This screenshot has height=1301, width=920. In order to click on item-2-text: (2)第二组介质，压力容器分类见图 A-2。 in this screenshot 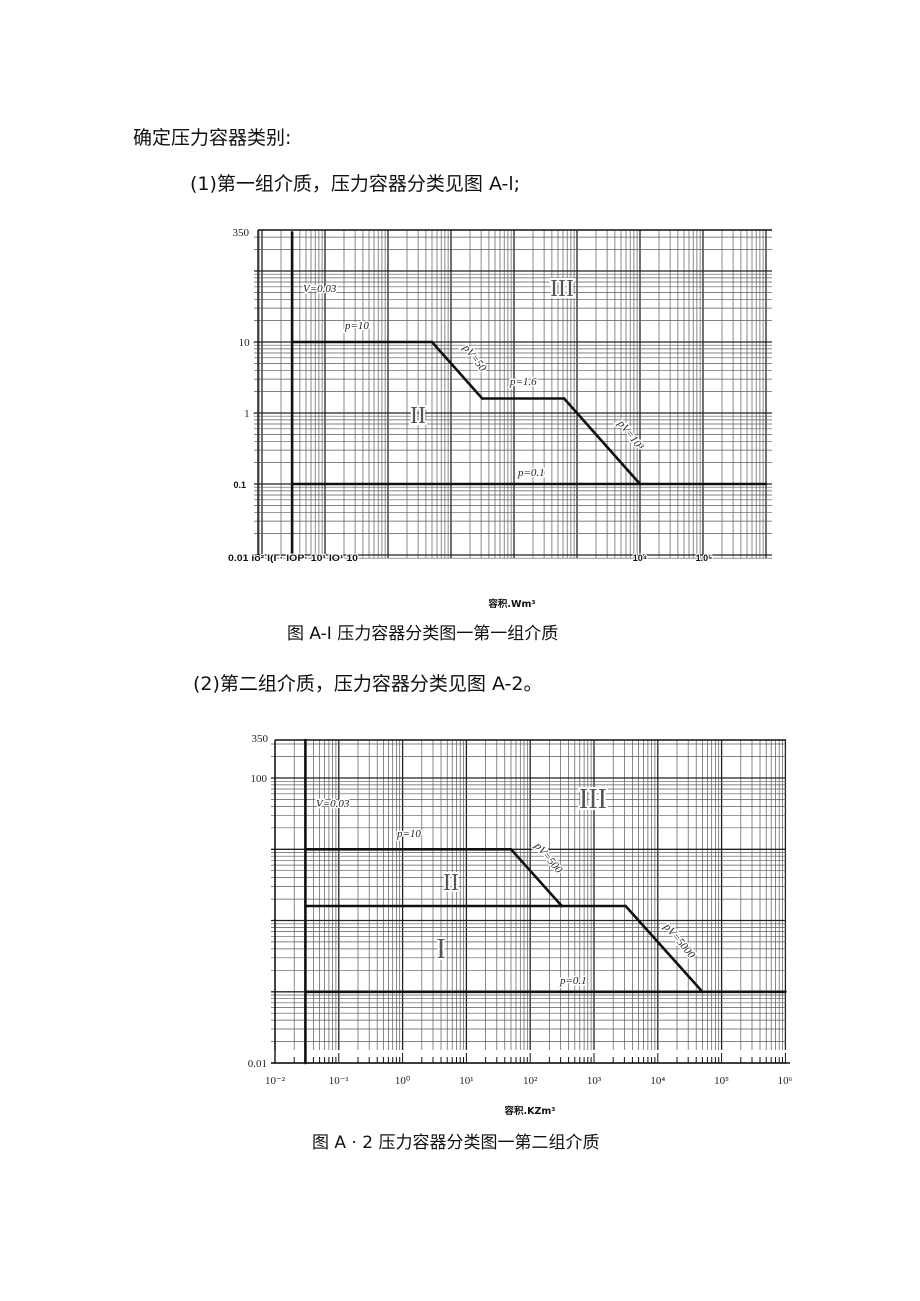, I will do `click(368, 684)`.